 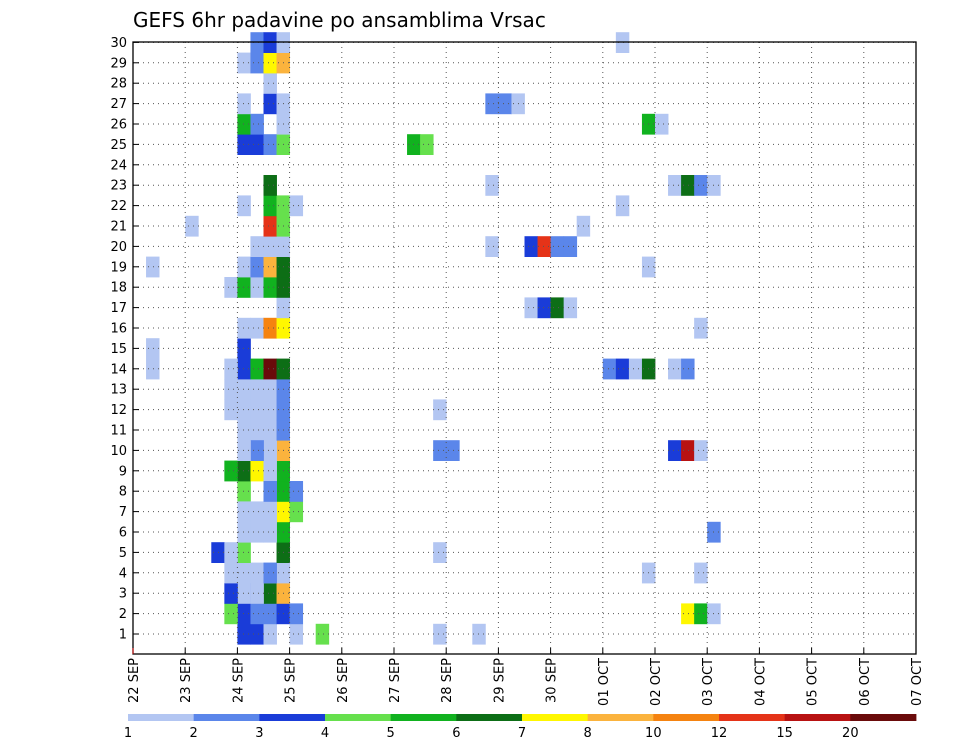 What do you see at coordinates (291, 680) in the screenshot?
I see `x-tick-label: 25 SEP` at bounding box center [291, 680].